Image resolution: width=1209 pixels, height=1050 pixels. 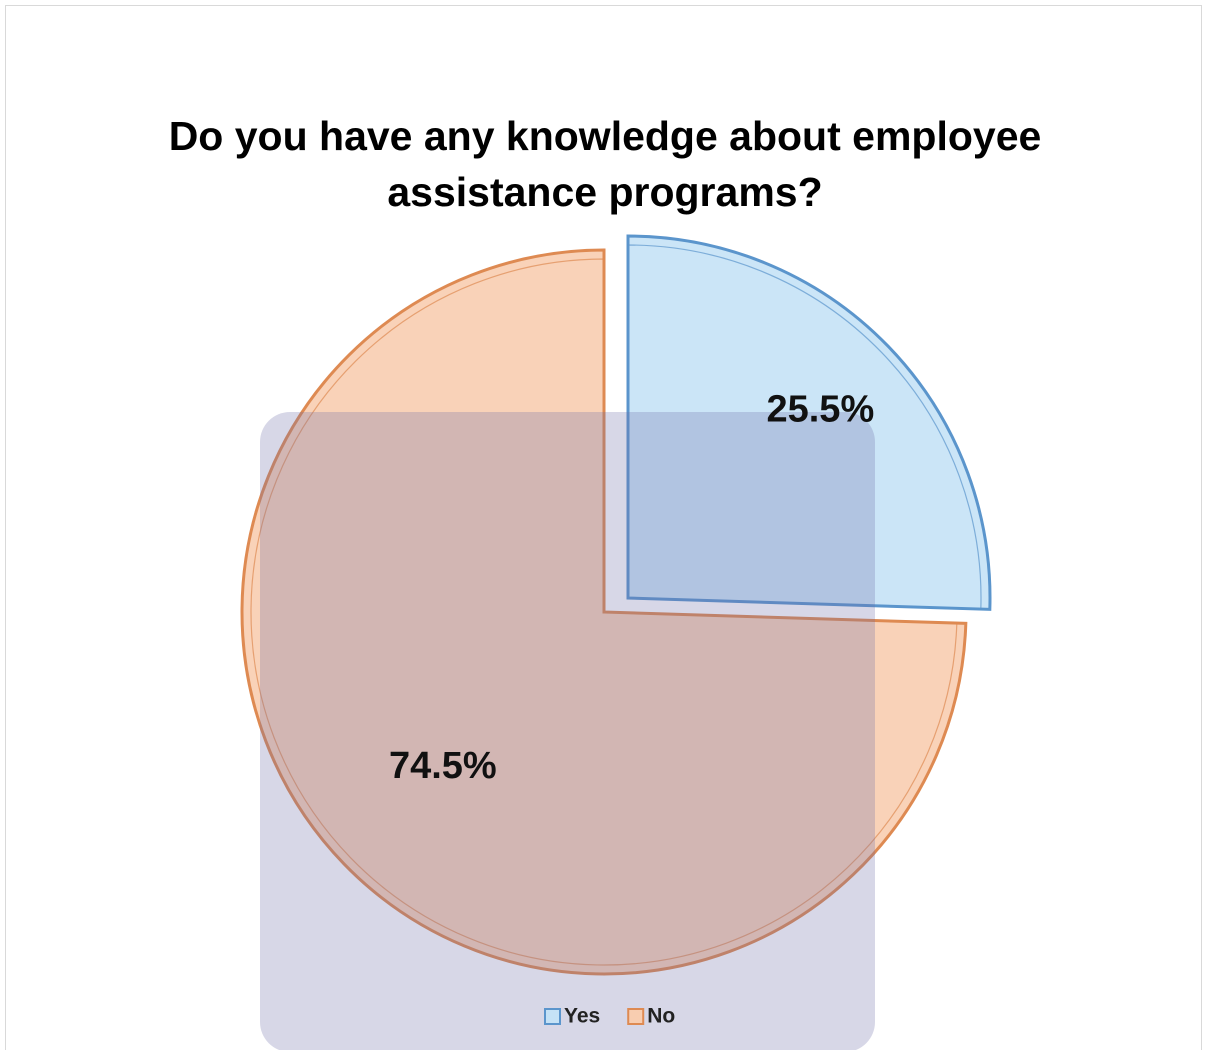 I want to click on legend-label: No, so click(x=661, y=1016).